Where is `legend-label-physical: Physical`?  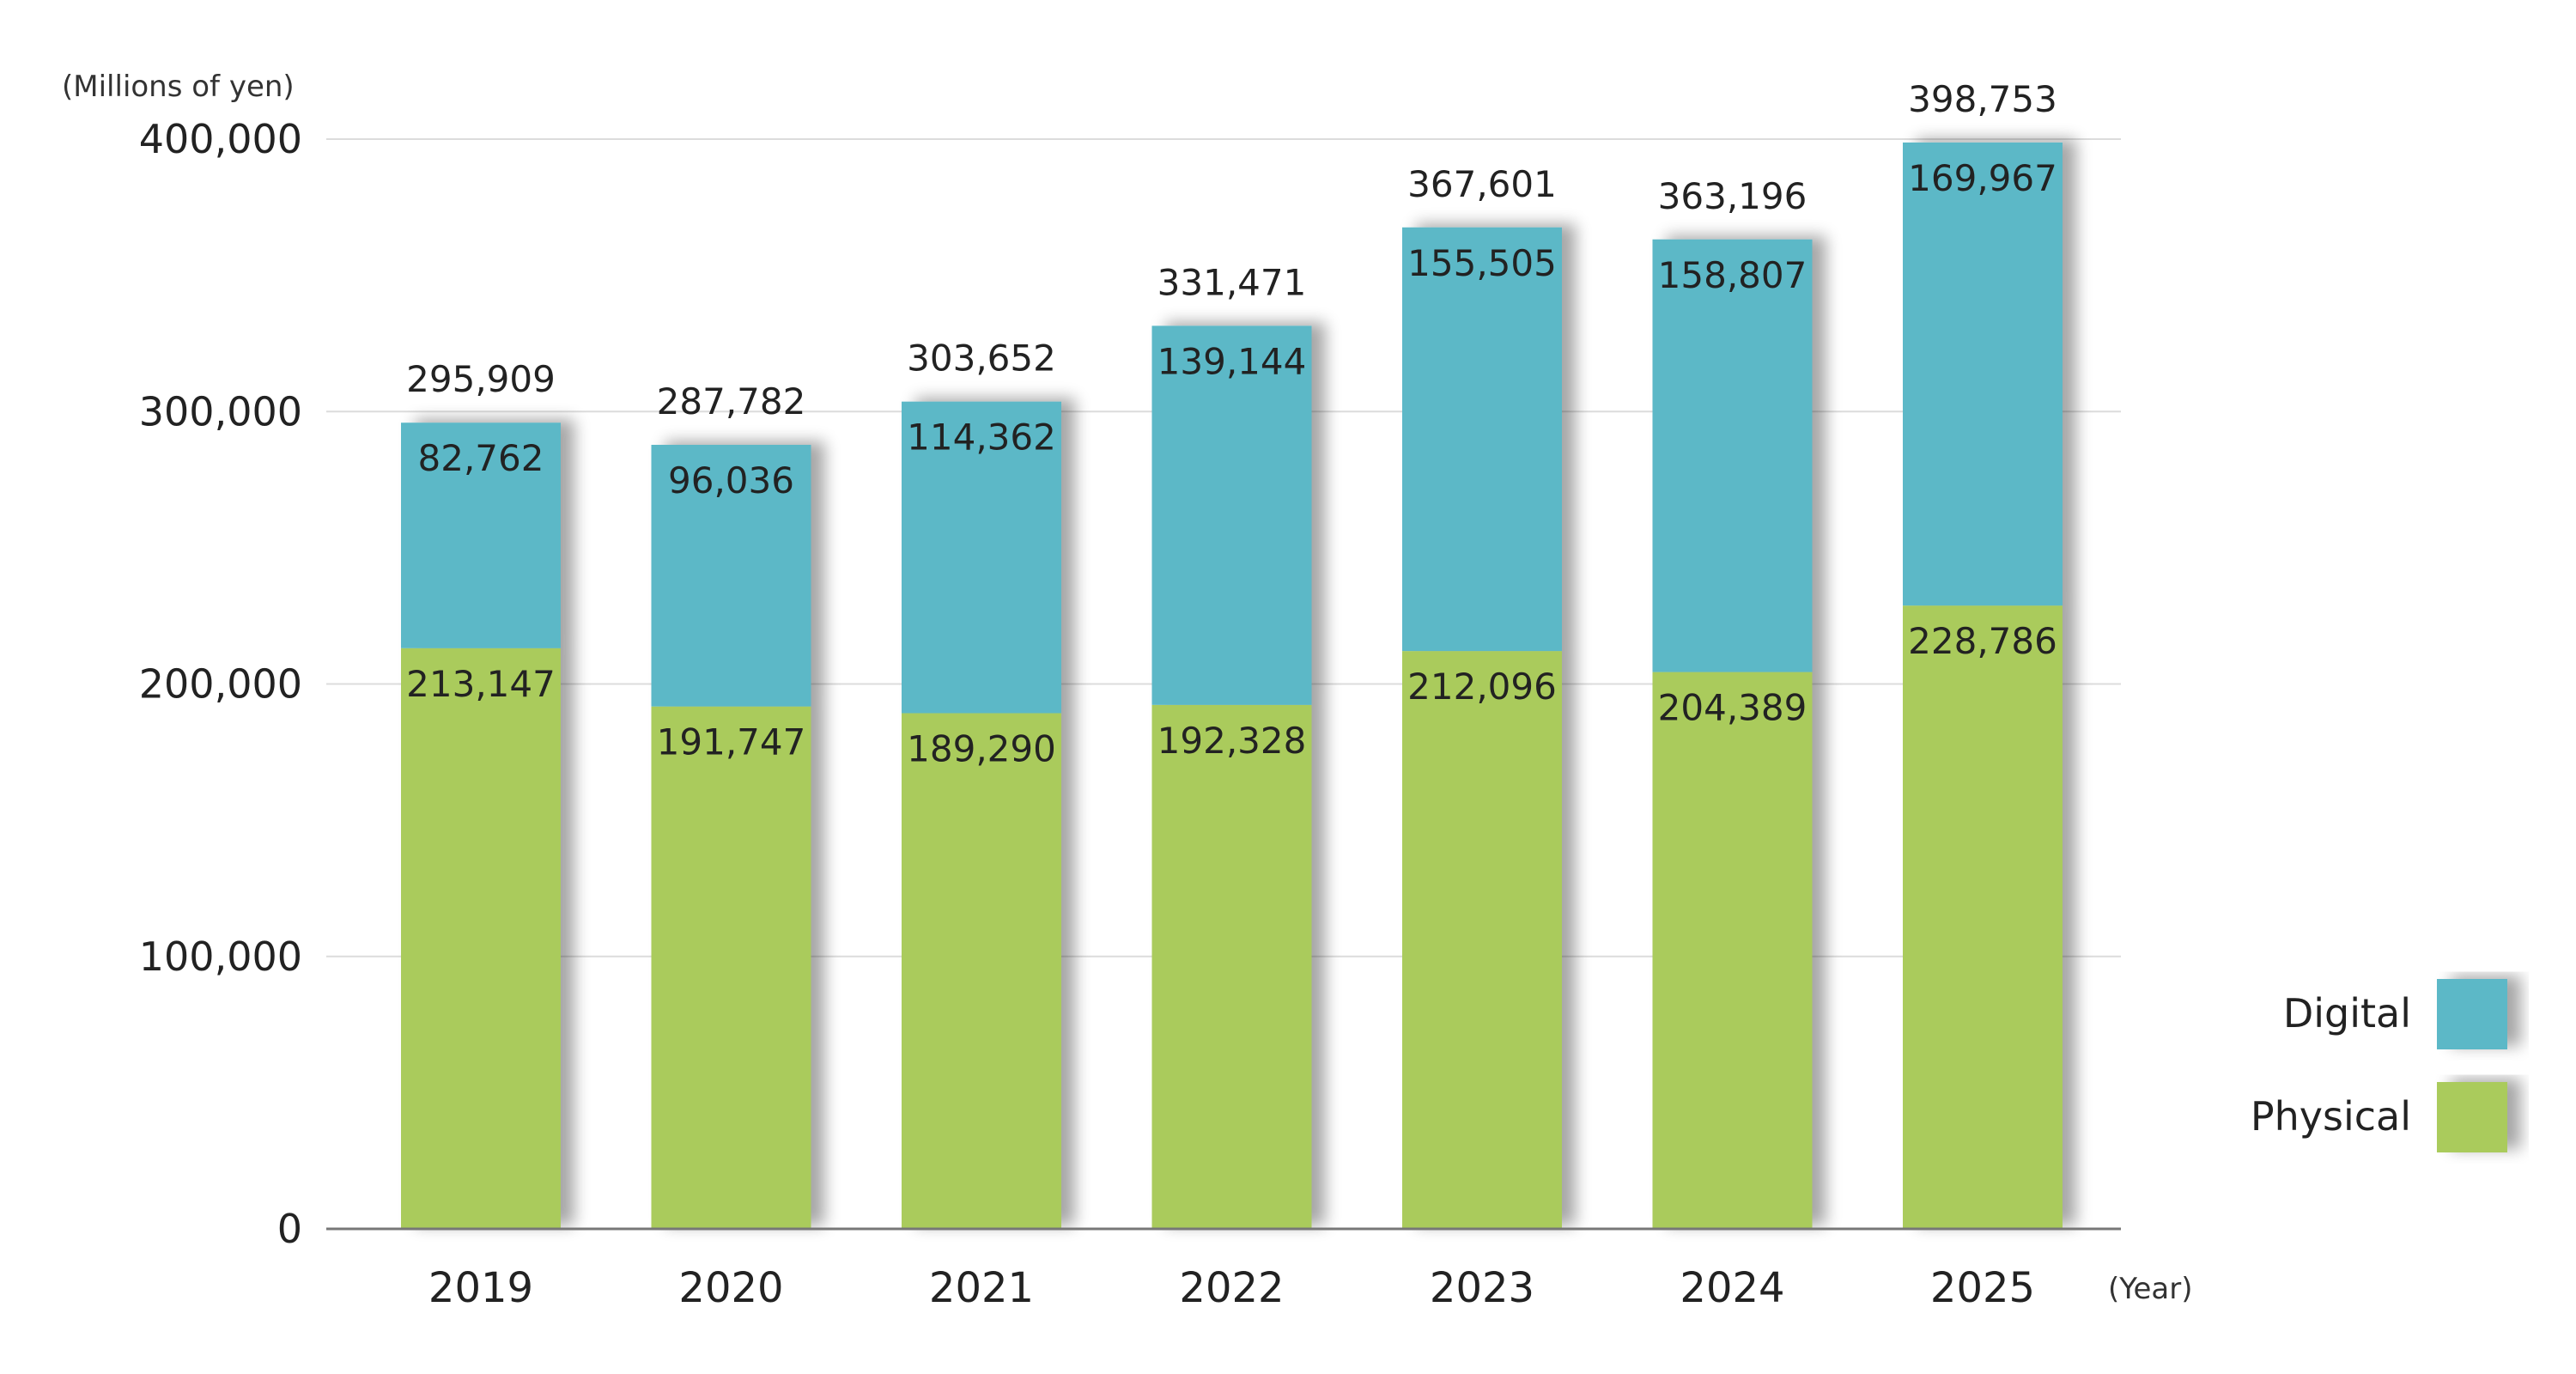
legend-label-physical: Physical is located at coordinates (2331, 1116).